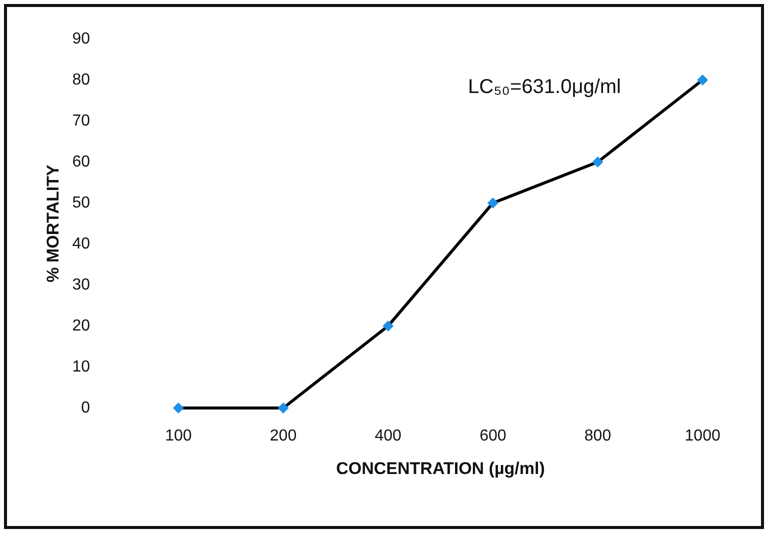  I want to click on x-tick-label: 600, so click(493, 436).